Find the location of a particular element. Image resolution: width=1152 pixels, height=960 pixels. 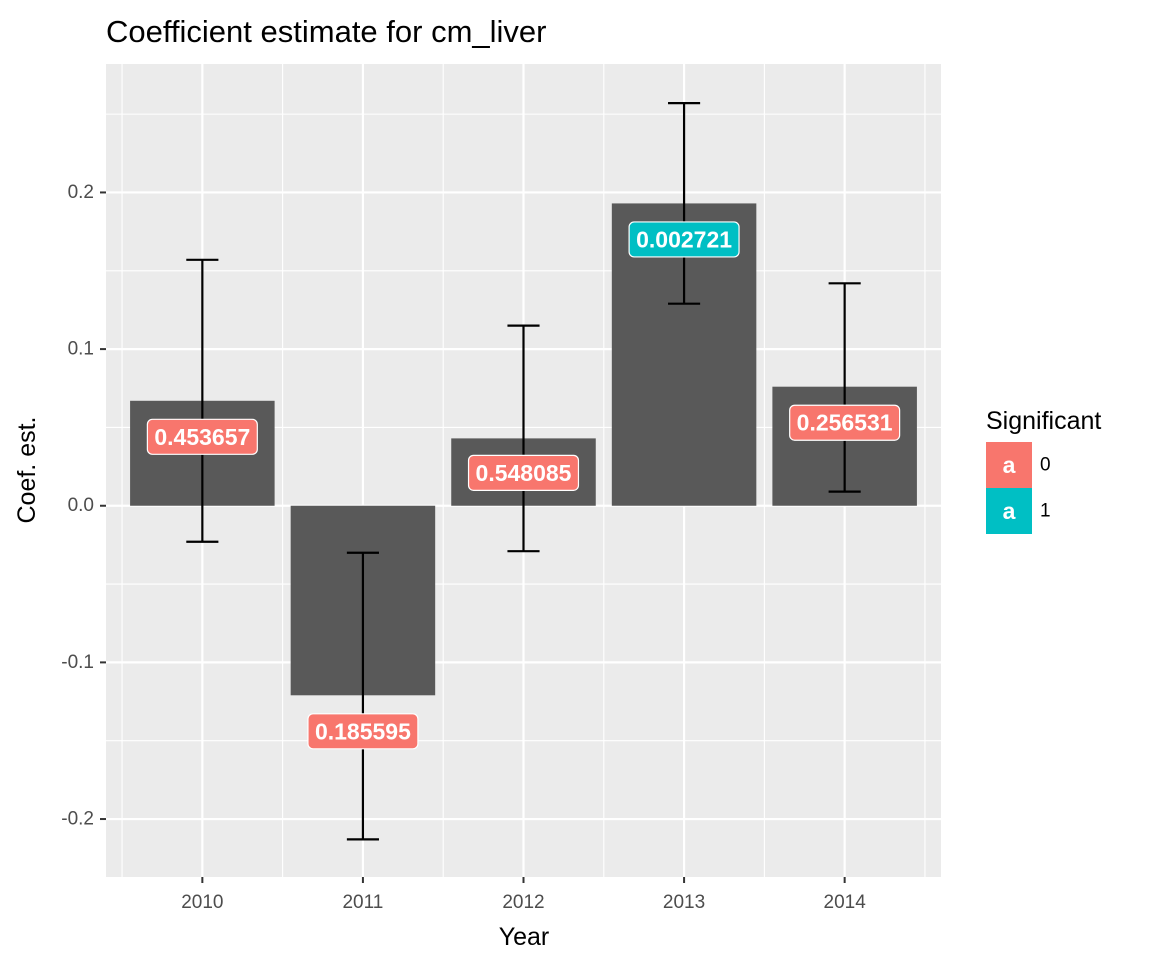

errorbar-2012 is located at coordinates (523, 438).